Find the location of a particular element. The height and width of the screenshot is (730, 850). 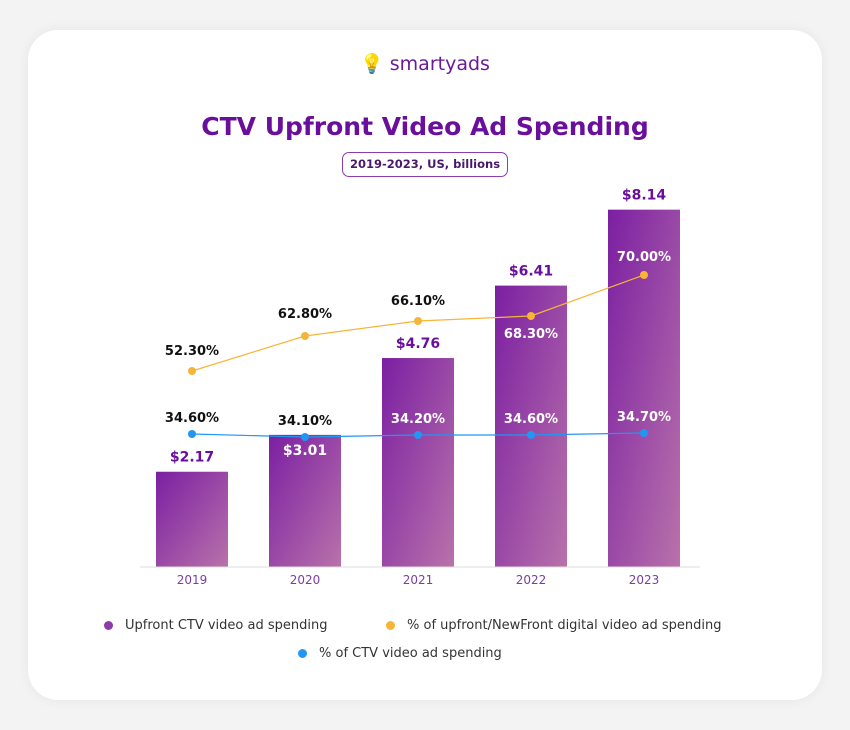

legend-item-blue: % of CTV video ad spending is located at coordinates (400, 653).